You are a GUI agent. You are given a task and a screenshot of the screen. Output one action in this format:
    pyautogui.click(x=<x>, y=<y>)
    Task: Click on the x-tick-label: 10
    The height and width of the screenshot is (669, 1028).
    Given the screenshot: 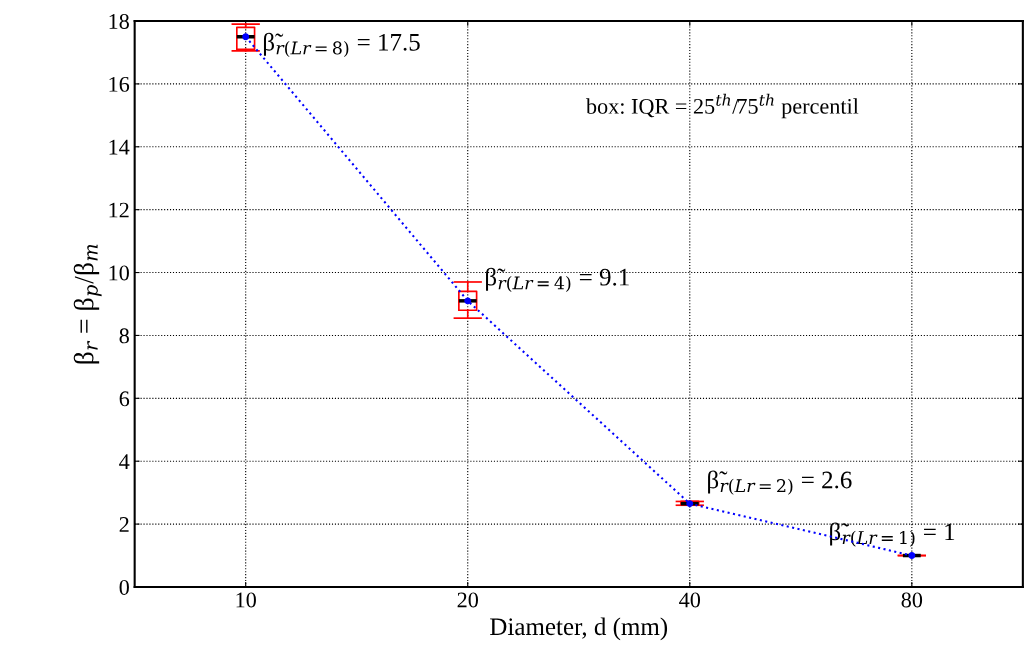 What is the action you would take?
    pyautogui.click(x=246, y=600)
    